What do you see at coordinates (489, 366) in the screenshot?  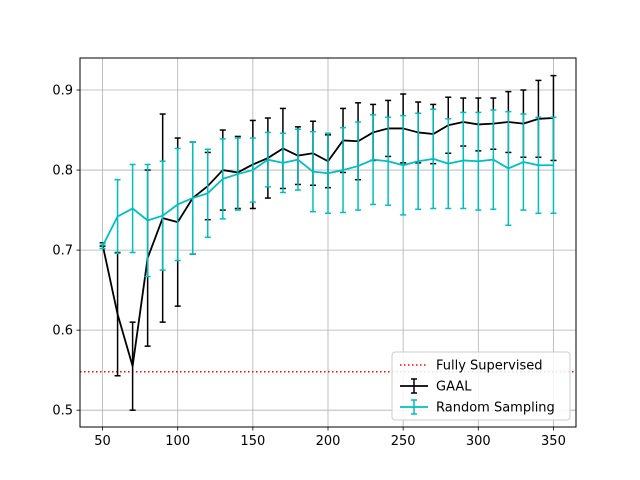 I see `legend-label: Fully Supervised` at bounding box center [489, 366].